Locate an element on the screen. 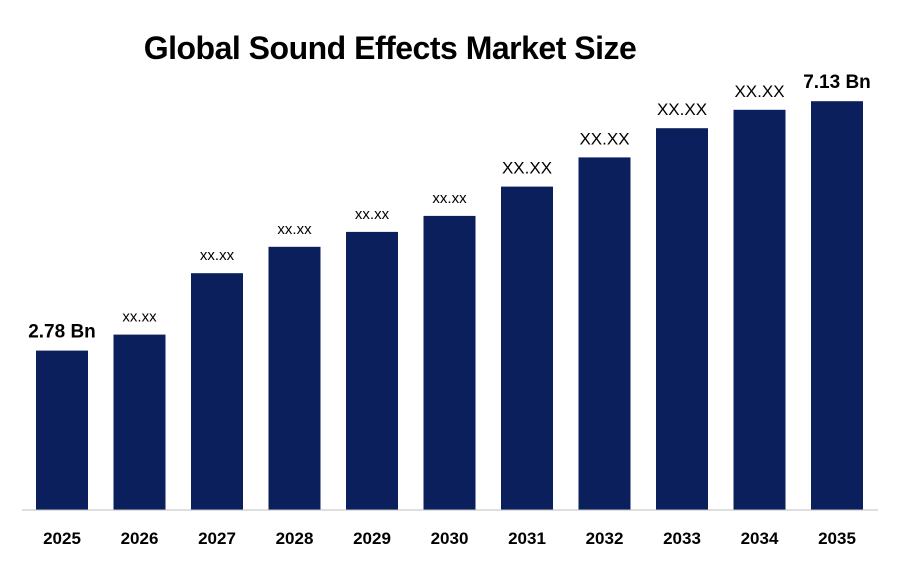  bar-2035 is located at coordinates (837, 305).